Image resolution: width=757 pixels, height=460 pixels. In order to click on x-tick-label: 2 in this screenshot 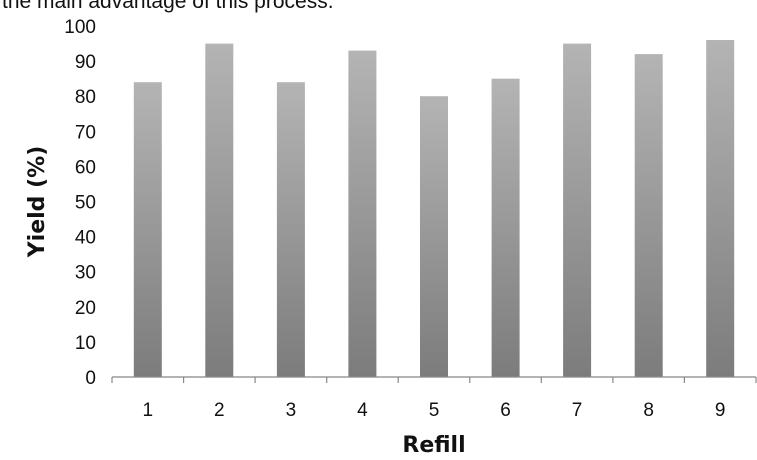, I will do `click(219, 410)`.